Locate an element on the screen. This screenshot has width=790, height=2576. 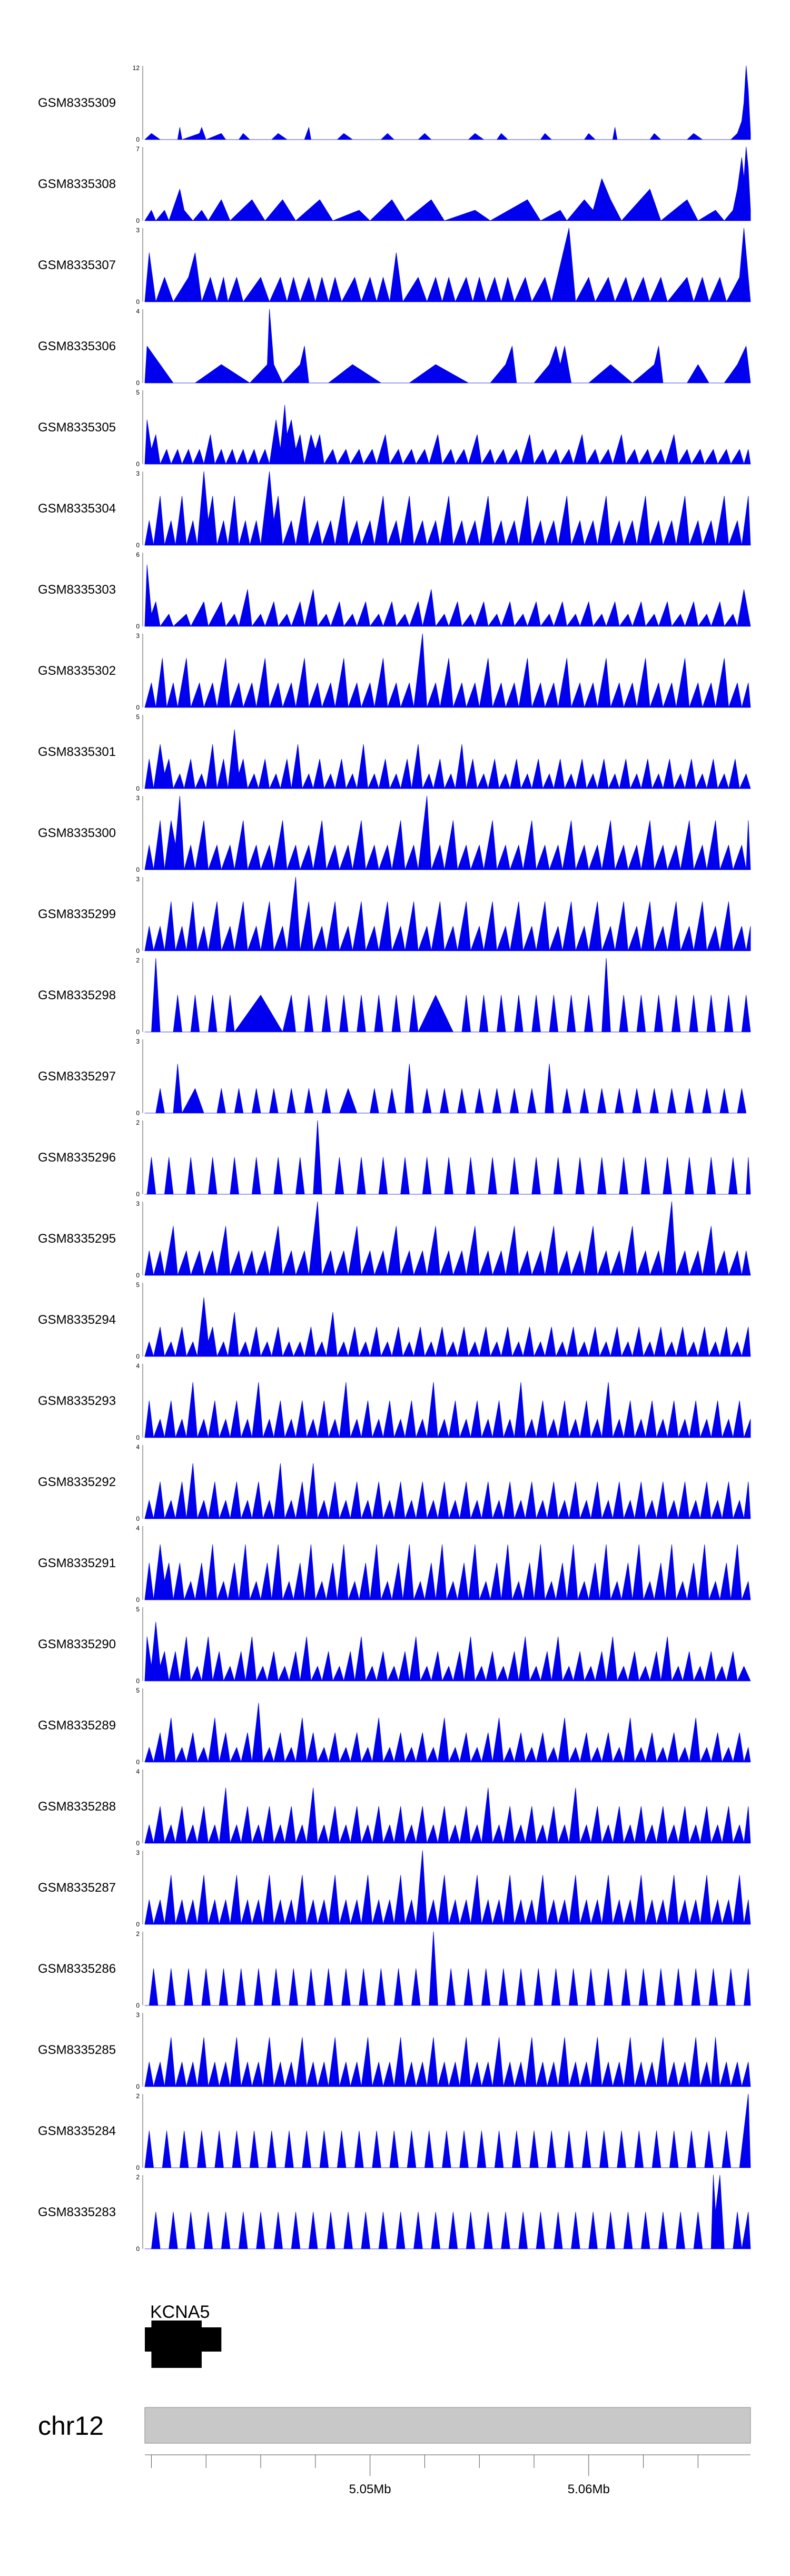
track-GSM8335286: GSM8335286 2 0 is located at coordinates (394, 1969).